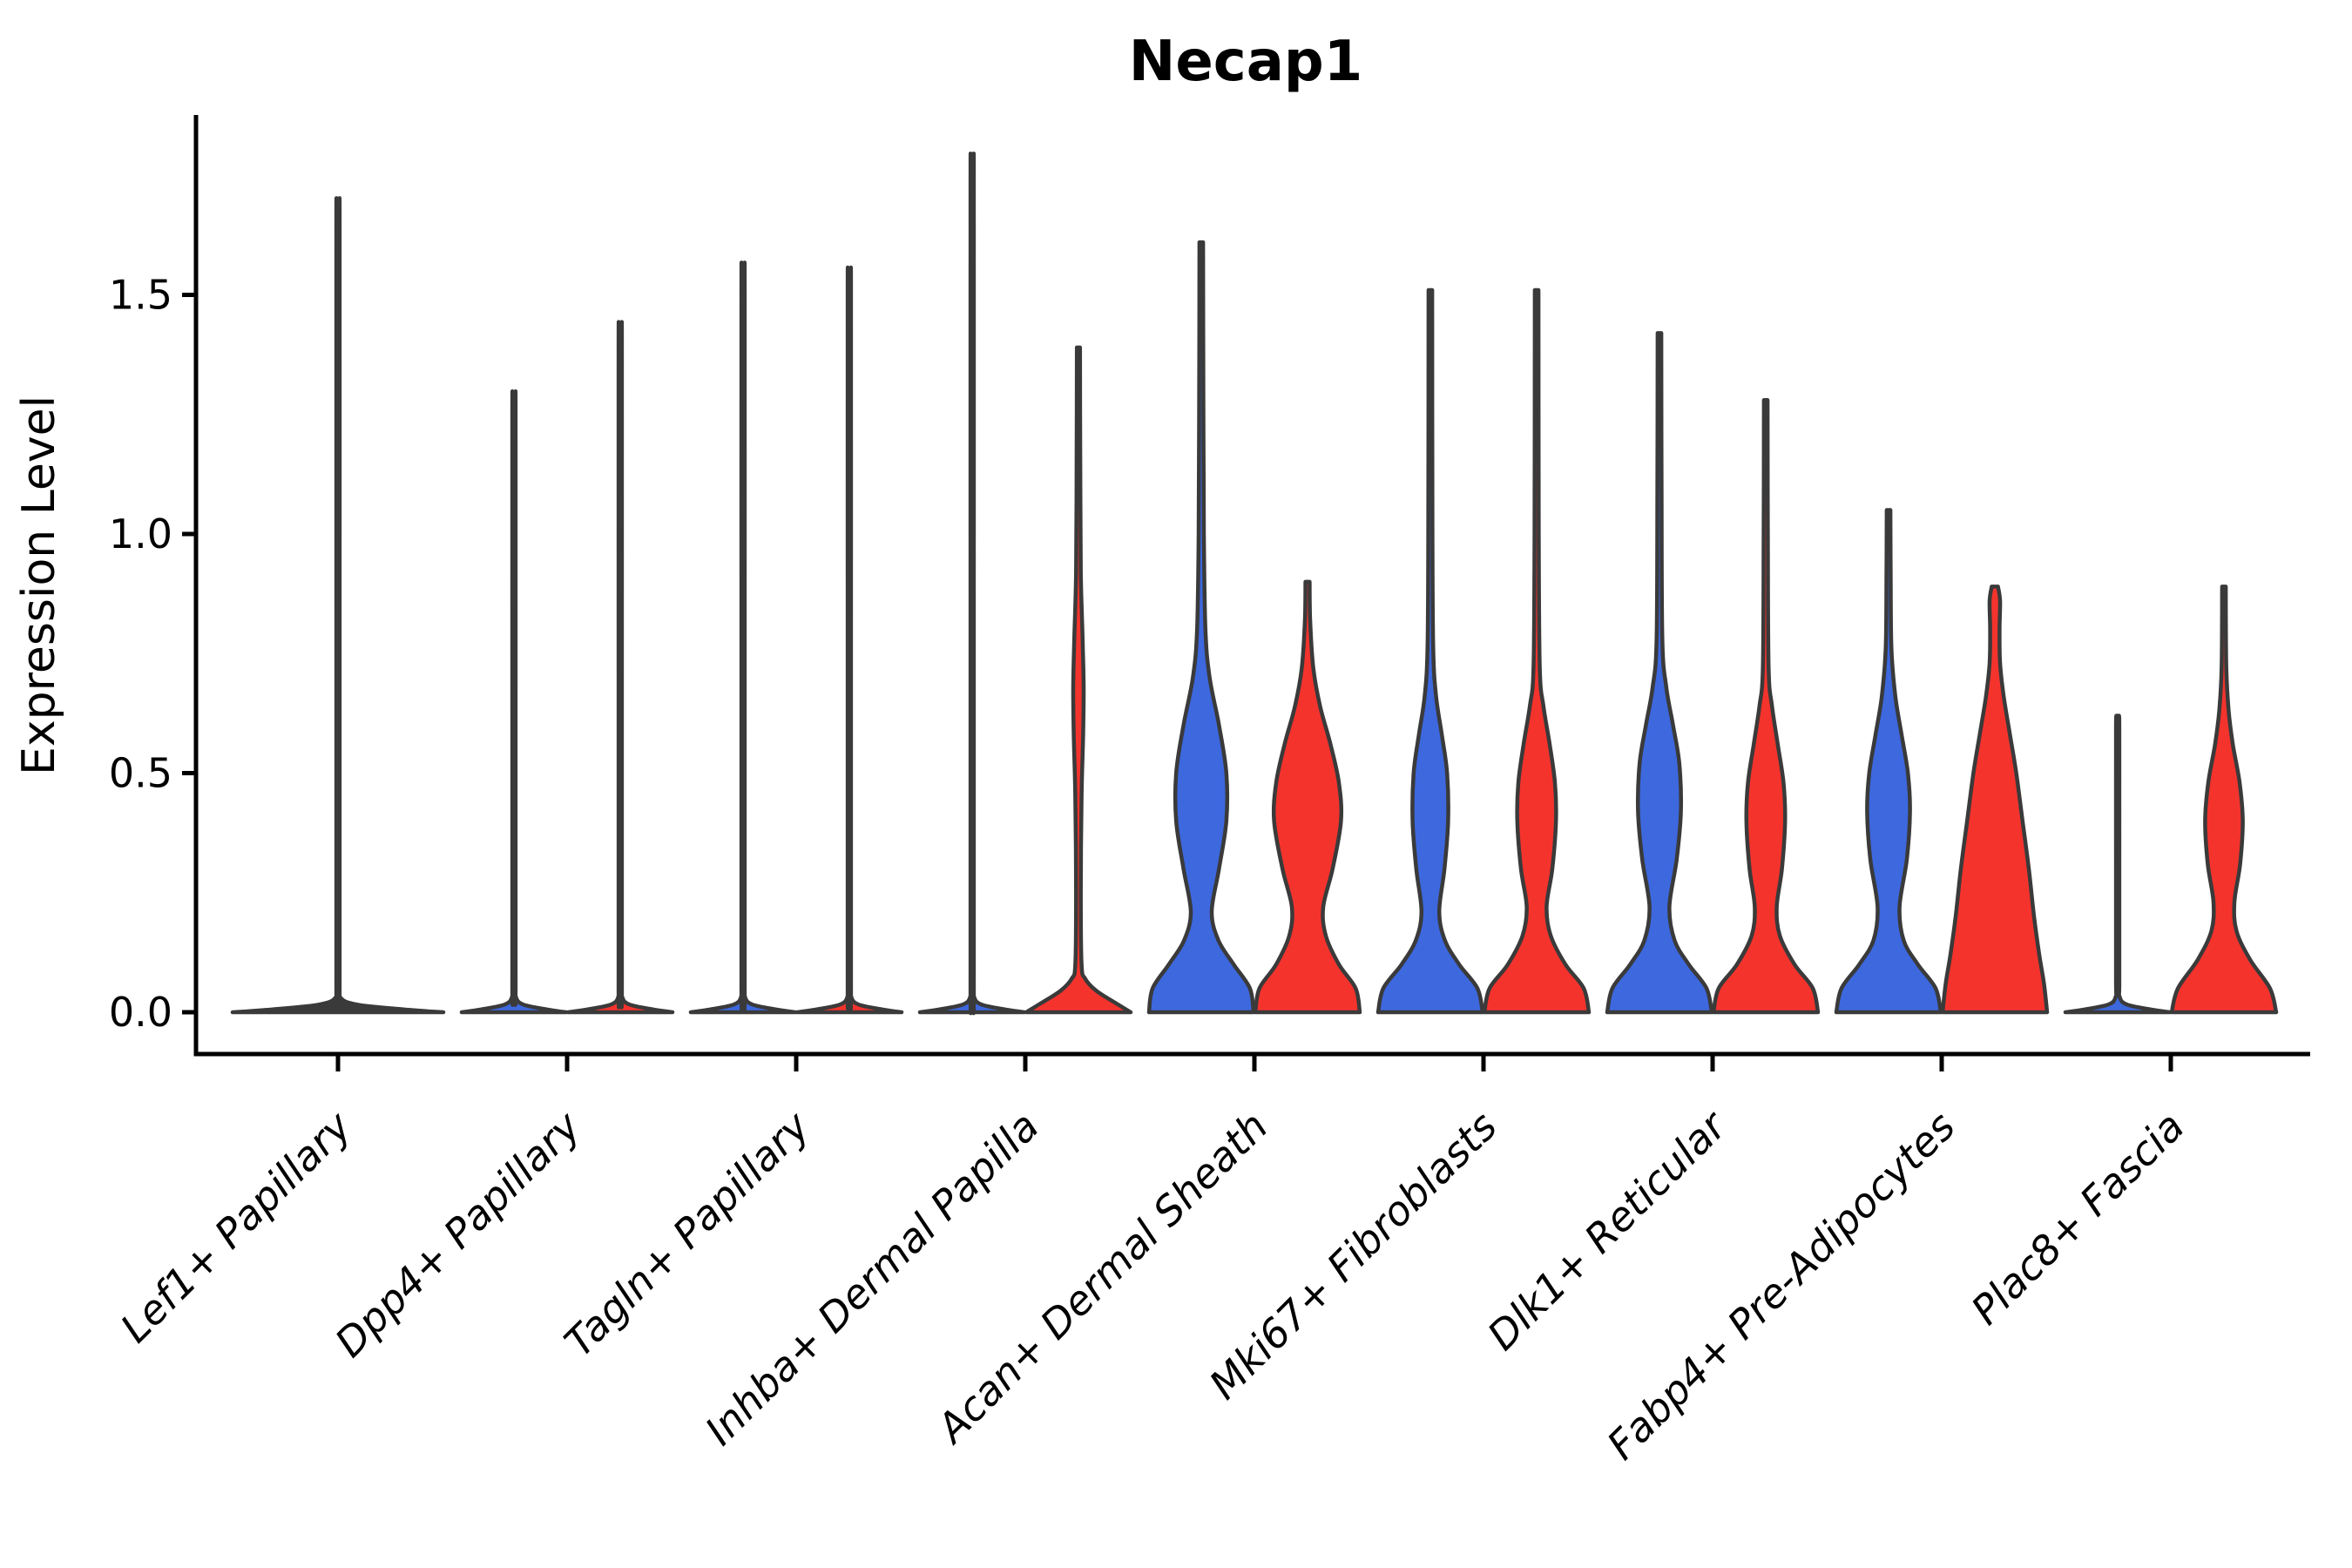 The image size is (2352, 1568). Describe the element at coordinates (2118, 864) in the screenshot. I see `violin-plac8-fascia-blue` at that location.